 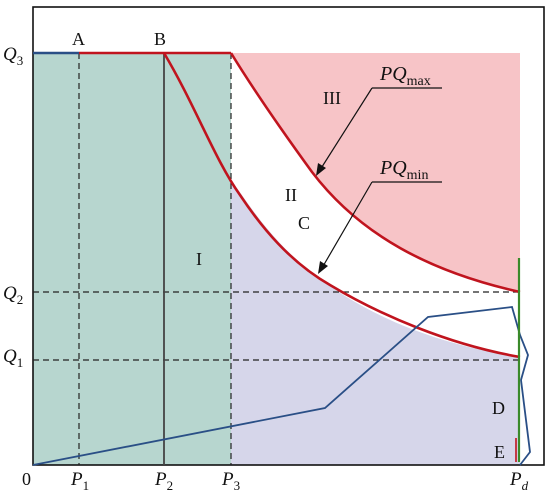 I want to click on pq-max-arrow-head, so click(x=321, y=169).